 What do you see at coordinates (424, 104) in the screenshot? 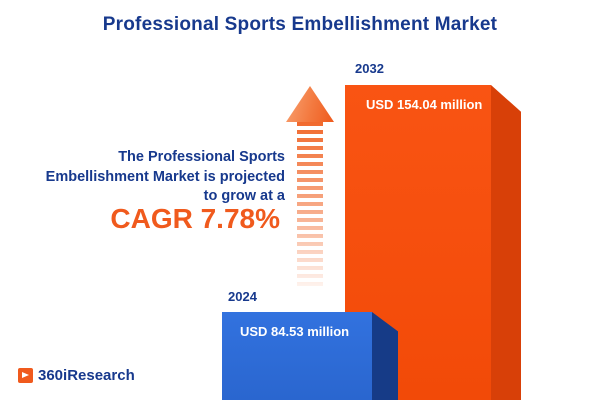
I see `bar-2032-value-label: USD 154.04 million` at bounding box center [424, 104].